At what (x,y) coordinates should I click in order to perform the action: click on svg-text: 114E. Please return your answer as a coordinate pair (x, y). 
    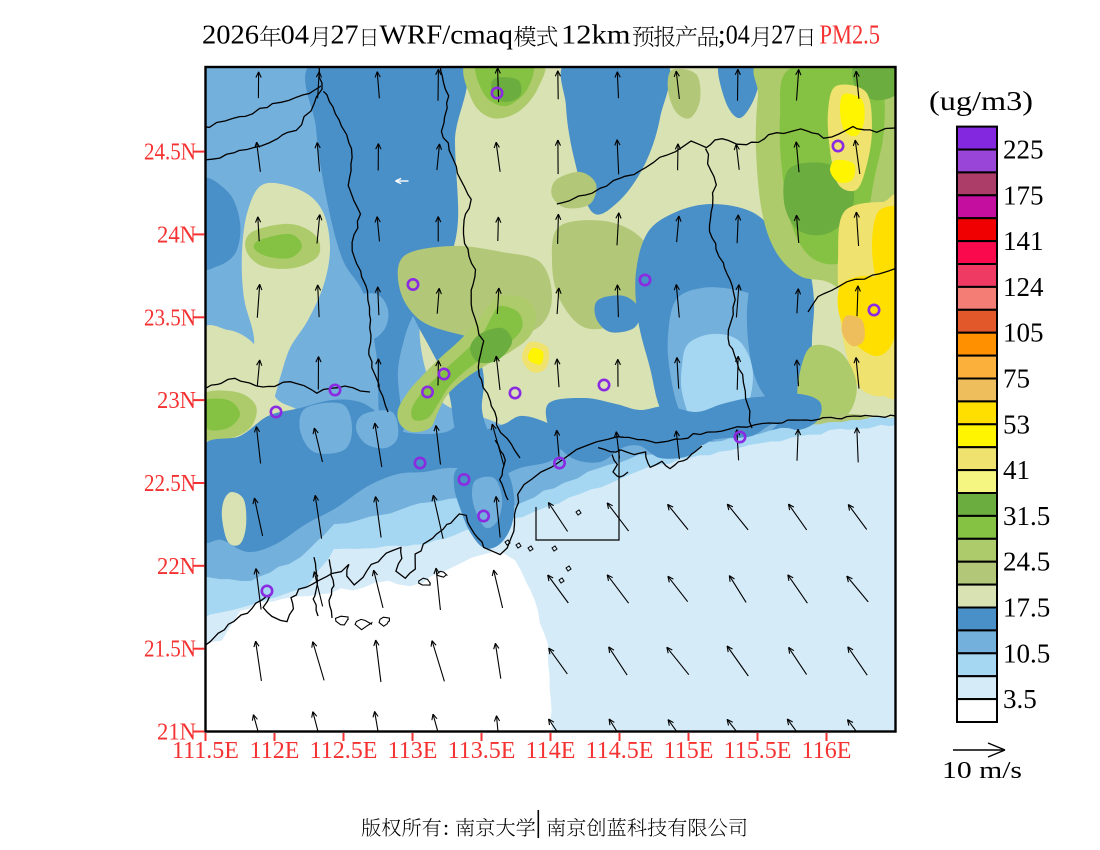
    Looking at the image, I should click on (551, 751).